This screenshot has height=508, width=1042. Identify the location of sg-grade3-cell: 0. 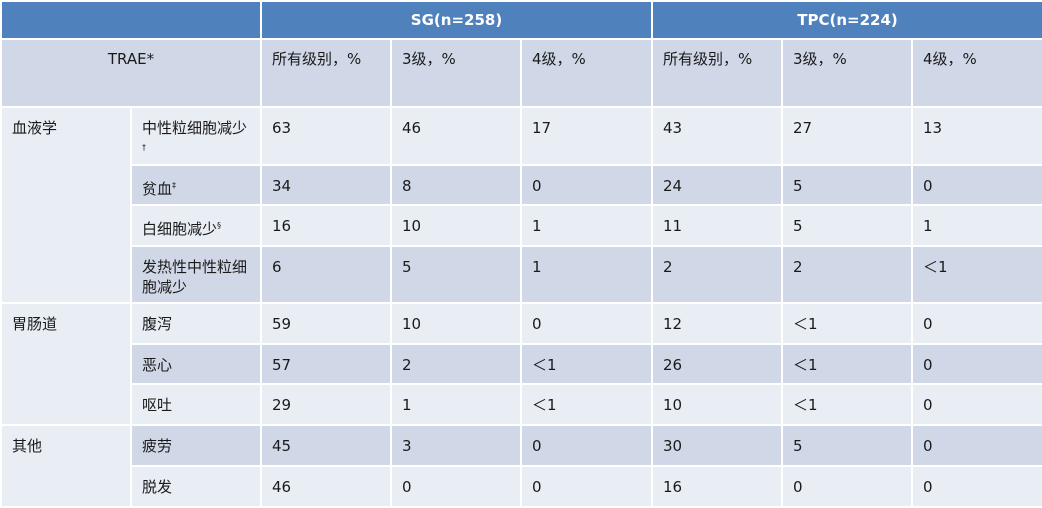
(456, 486).